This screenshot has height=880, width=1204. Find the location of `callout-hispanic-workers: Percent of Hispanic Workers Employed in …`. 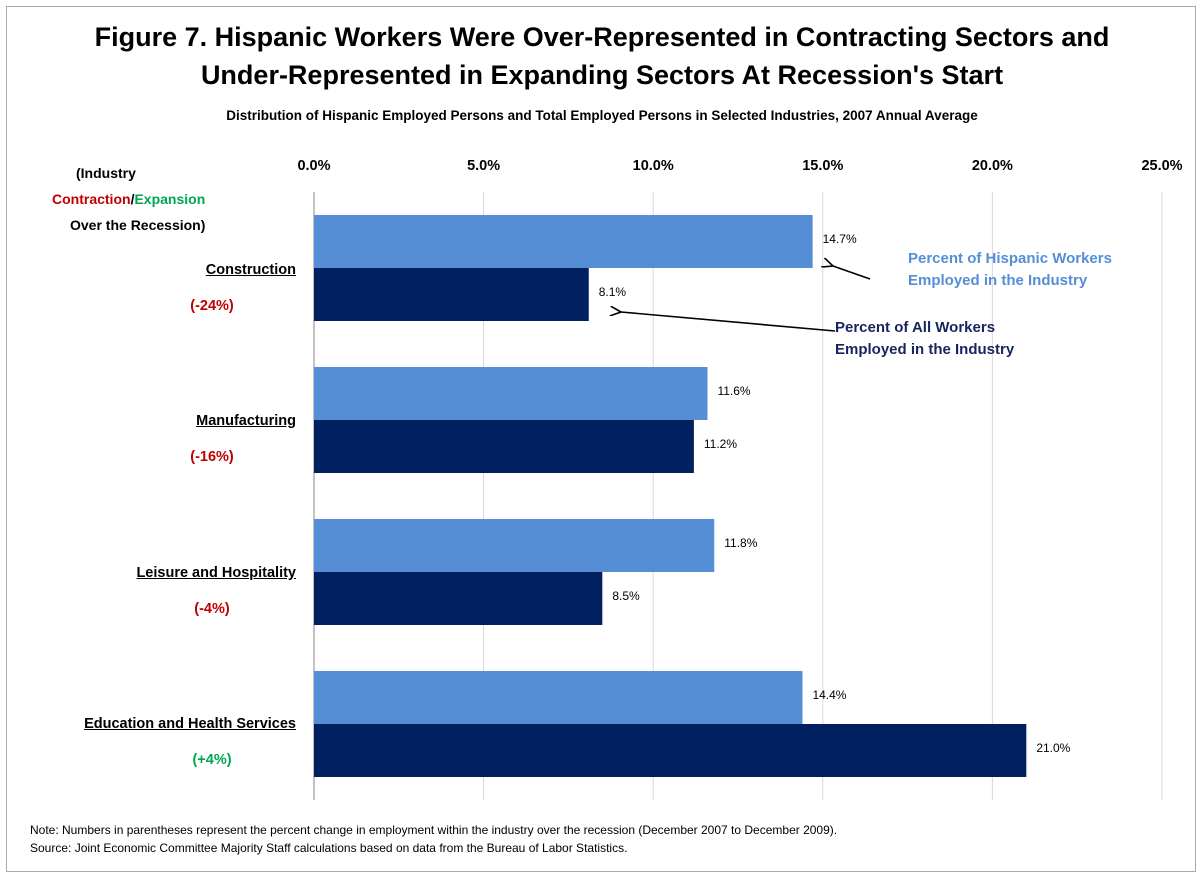

callout-hispanic-workers: Percent of Hispanic Workers Employed in … is located at coordinates (1010, 270).